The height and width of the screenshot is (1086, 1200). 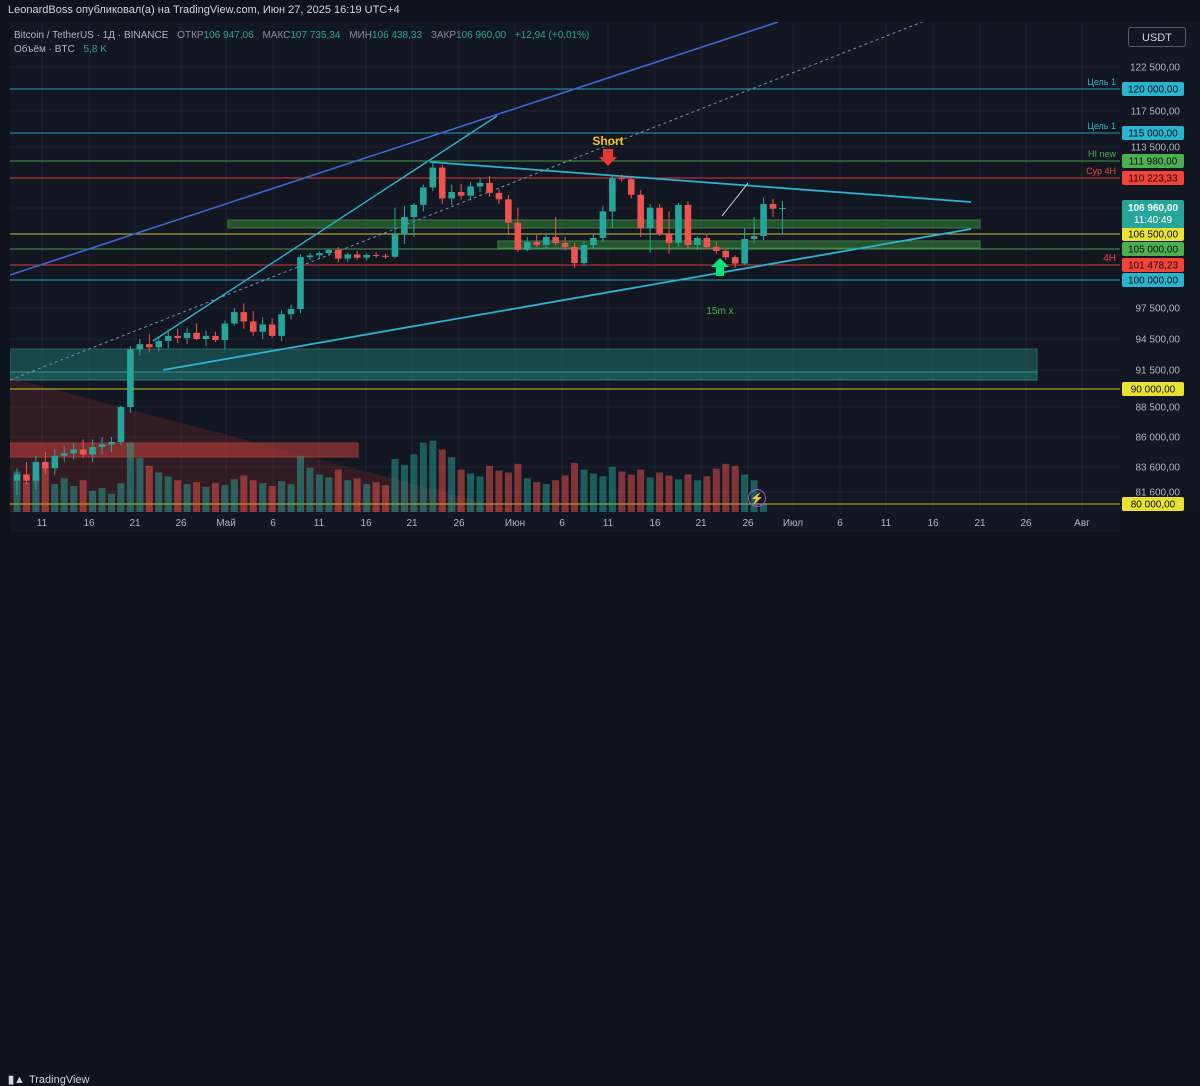 What do you see at coordinates (89, 523) in the screenshot?
I see `time-tick-1: 16` at bounding box center [89, 523].